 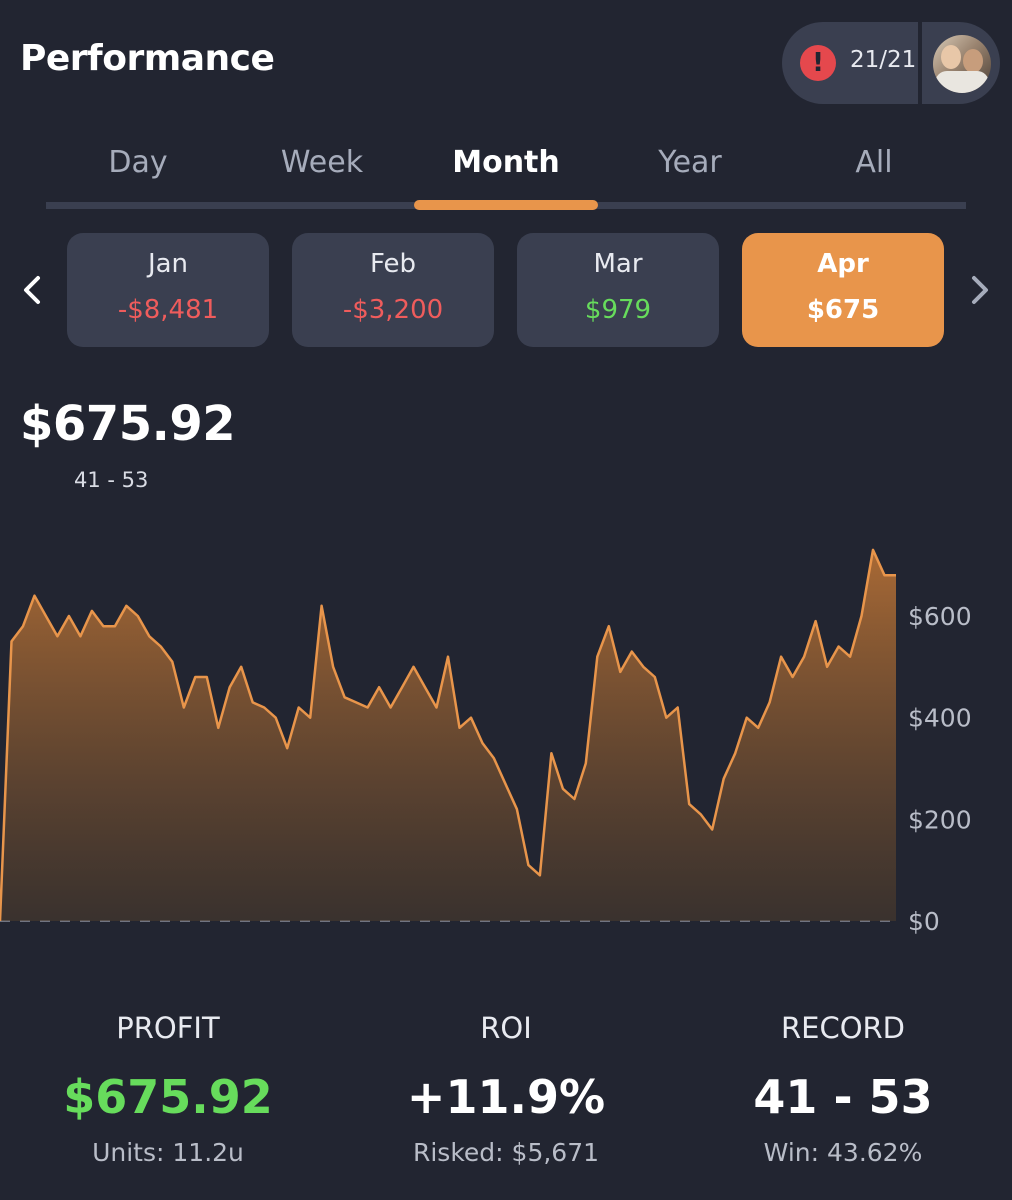 What do you see at coordinates (843, 1028) in the screenshot?
I see `record-label: RECORD` at bounding box center [843, 1028].